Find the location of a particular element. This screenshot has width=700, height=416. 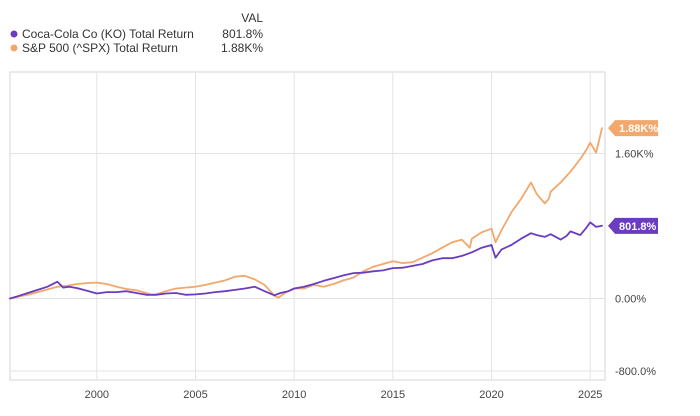

legend-series-name: S&P 500 (^SPX) Total Return is located at coordinates (100, 48).